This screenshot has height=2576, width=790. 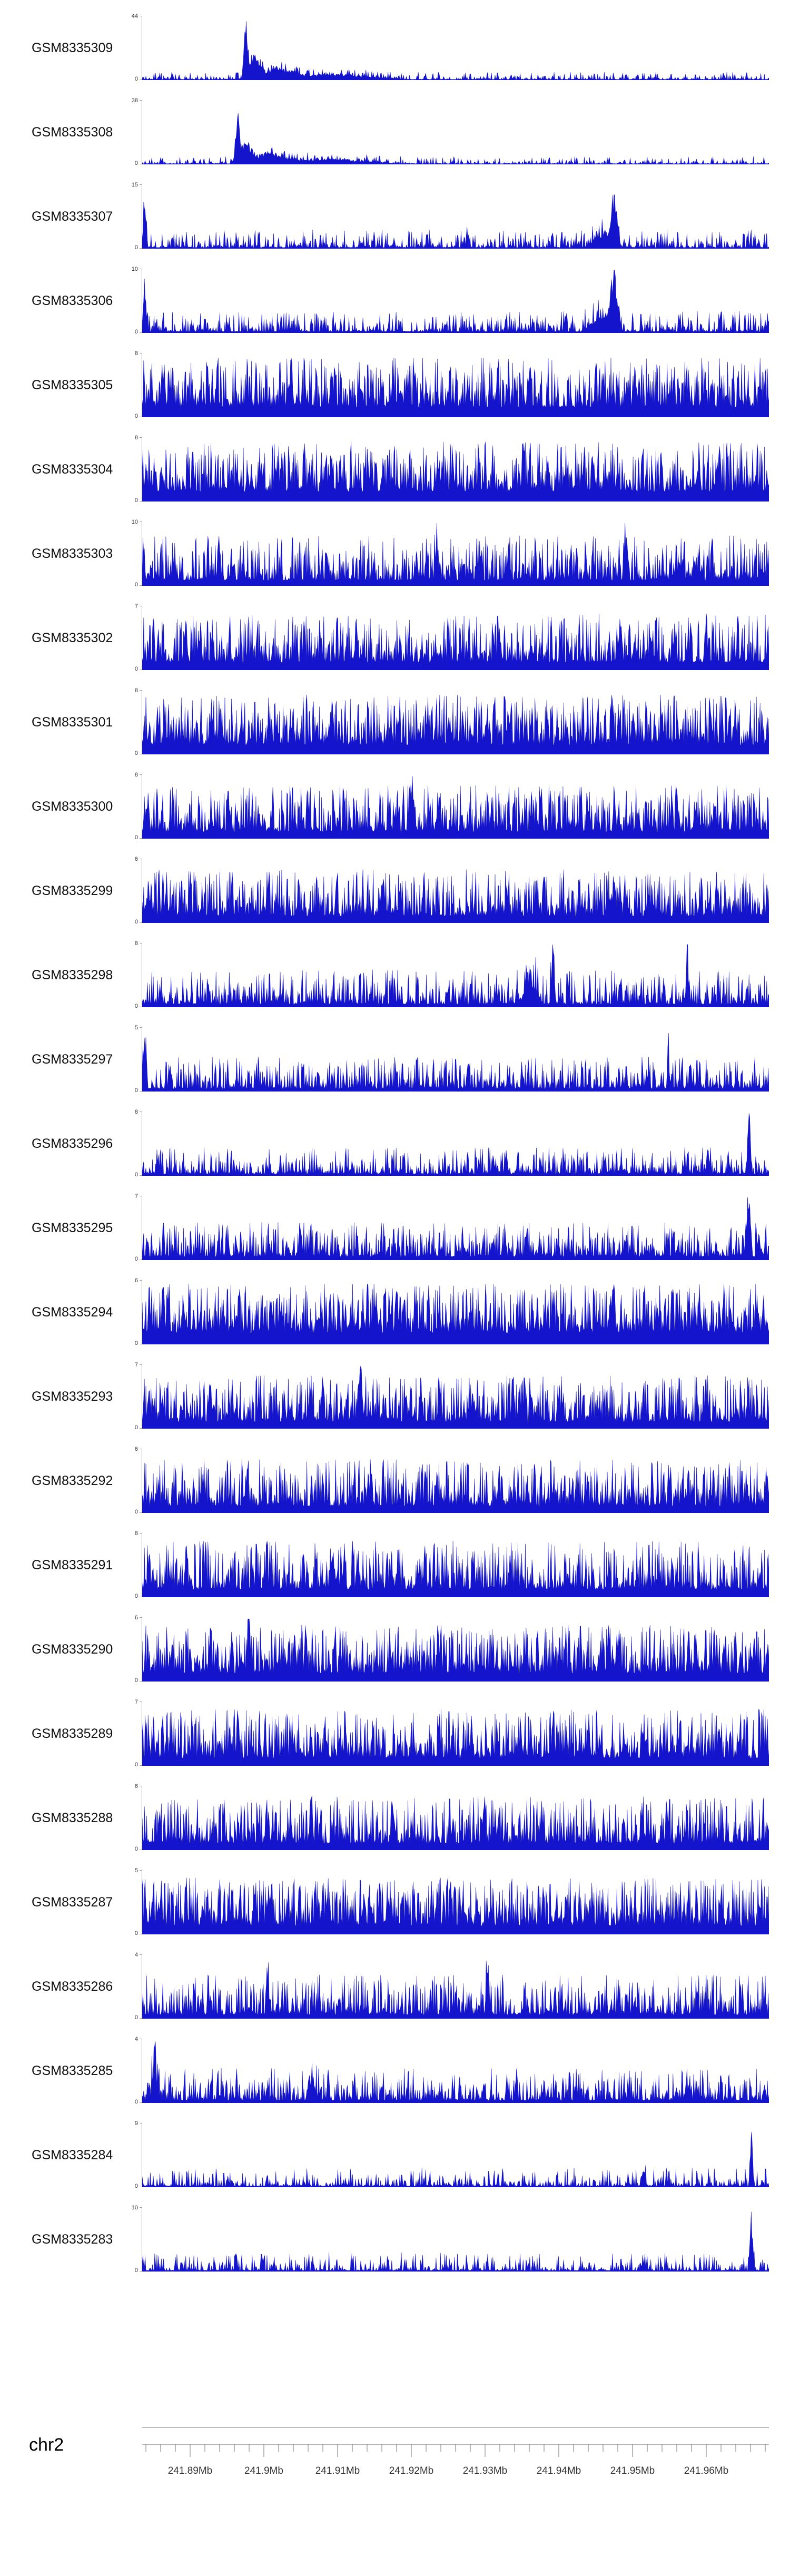 I want to click on ruler-tick-label: 241.95Mb, so click(x=632, y=2470).